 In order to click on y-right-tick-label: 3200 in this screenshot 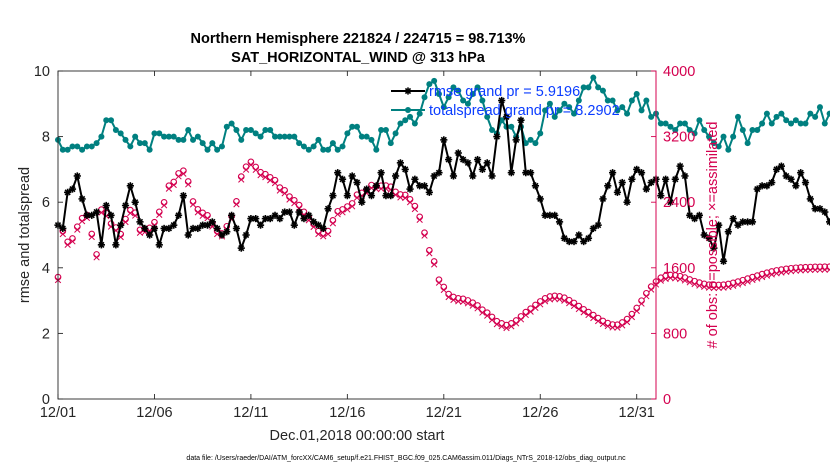, I will do `click(679, 138)`.